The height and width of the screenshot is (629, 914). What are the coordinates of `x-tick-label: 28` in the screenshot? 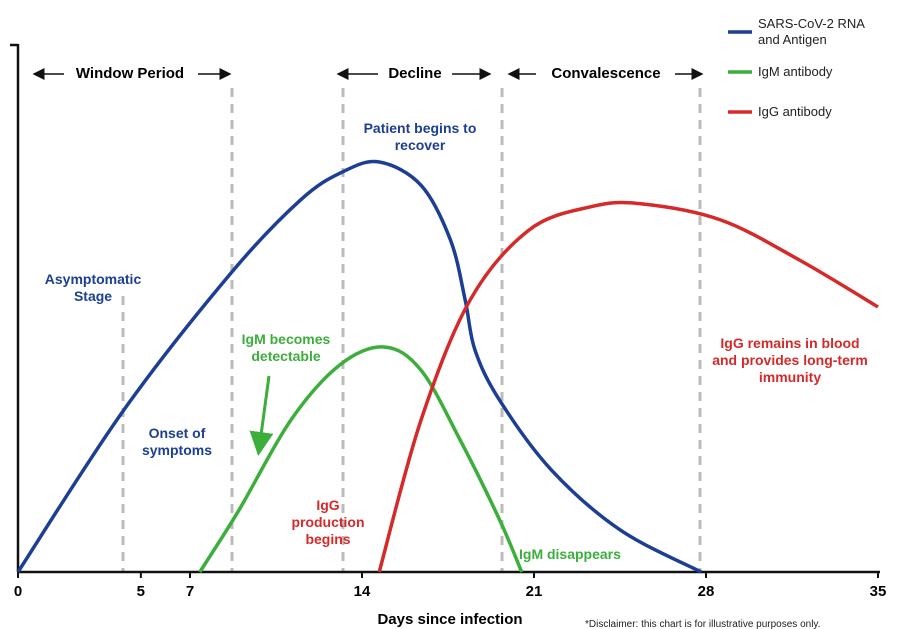 It's located at (706, 591).